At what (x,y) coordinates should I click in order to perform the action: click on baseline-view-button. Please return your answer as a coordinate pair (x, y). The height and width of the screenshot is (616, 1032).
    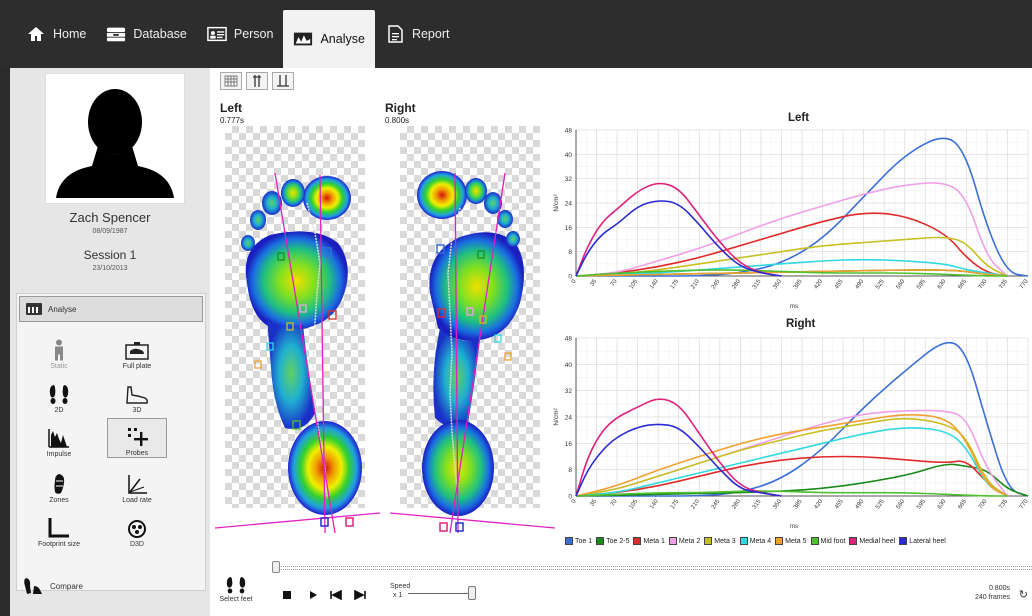
    Looking at the image, I should click on (283, 81).